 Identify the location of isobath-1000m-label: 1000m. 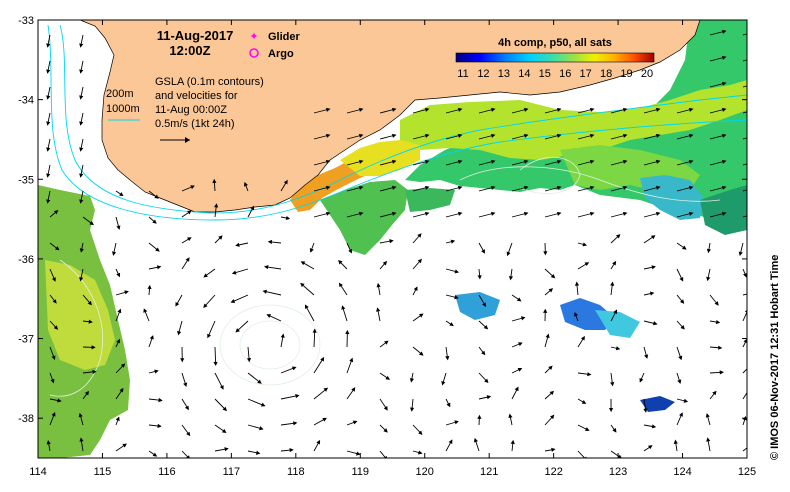
(123, 109).